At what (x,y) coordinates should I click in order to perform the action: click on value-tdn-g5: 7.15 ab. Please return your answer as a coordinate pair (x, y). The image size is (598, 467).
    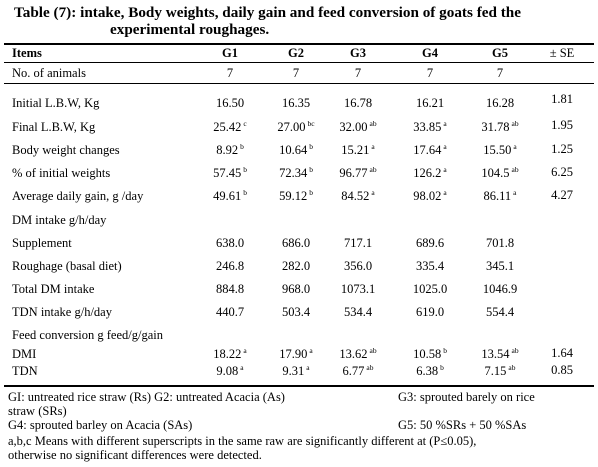
    Looking at the image, I should click on (500, 371).